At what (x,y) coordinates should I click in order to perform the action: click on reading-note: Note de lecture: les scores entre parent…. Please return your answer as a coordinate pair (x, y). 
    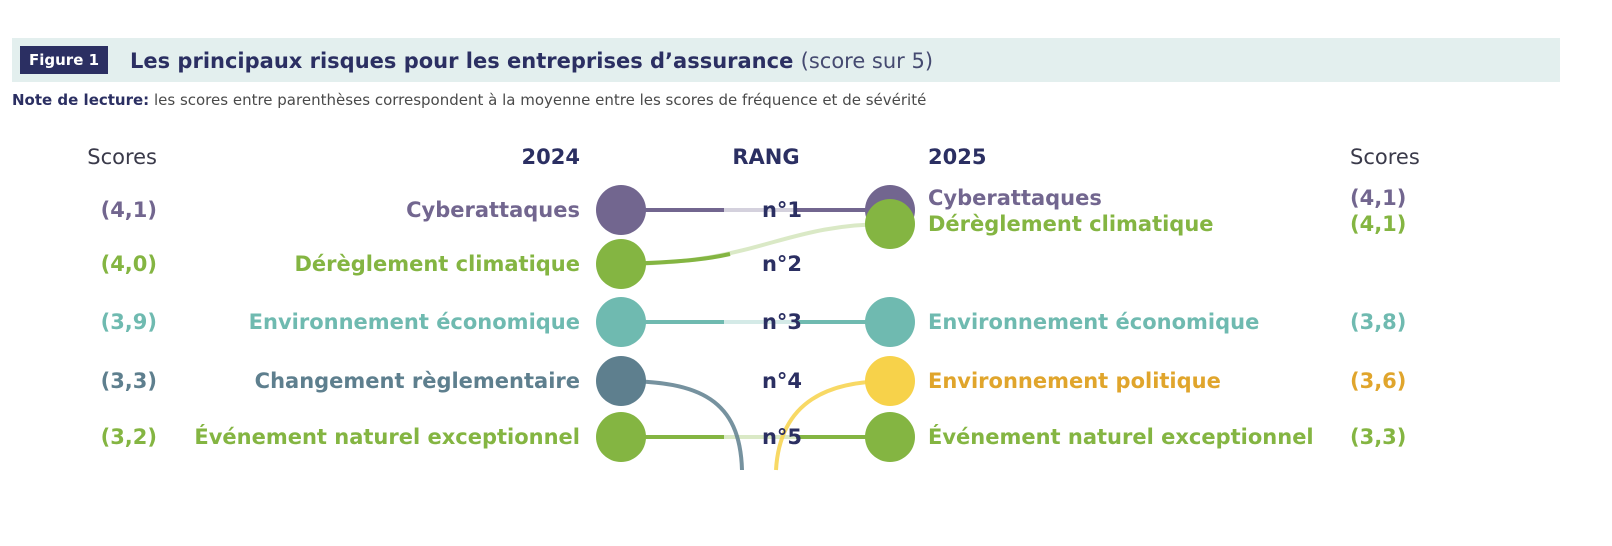
    Looking at the image, I should click on (469, 100).